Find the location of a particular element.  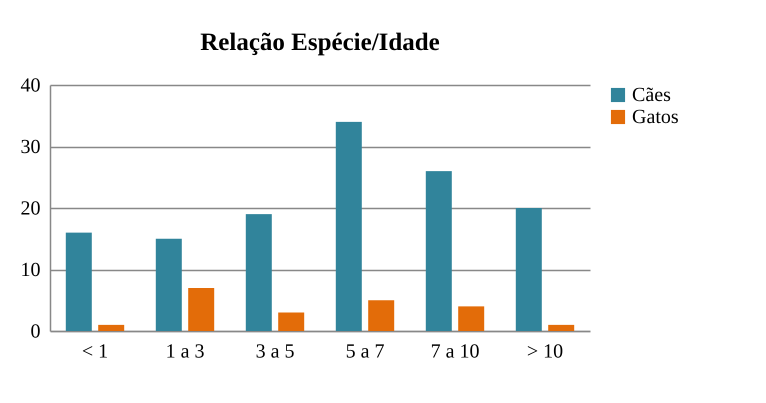

legend-label: Gatos is located at coordinates (655, 117).